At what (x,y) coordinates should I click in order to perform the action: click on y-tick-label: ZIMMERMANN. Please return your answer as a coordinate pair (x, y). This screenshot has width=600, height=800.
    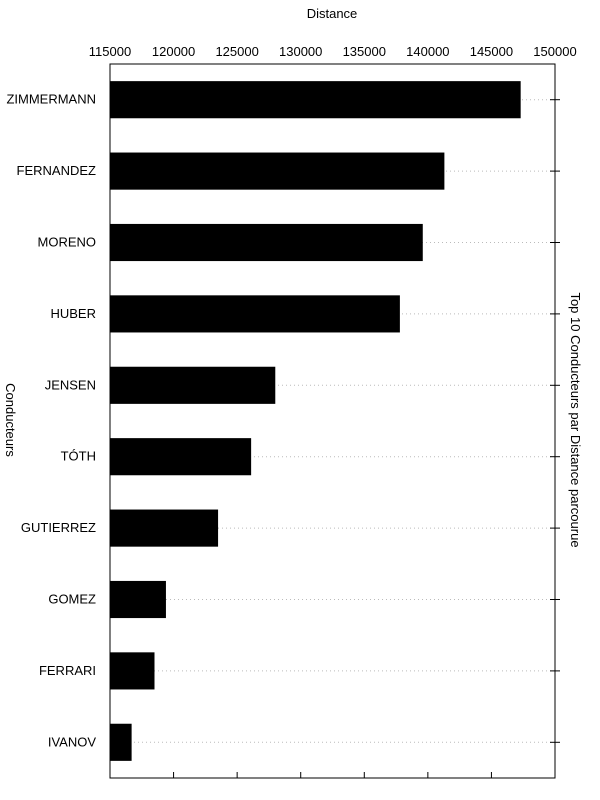
    Looking at the image, I should click on (51, 99).